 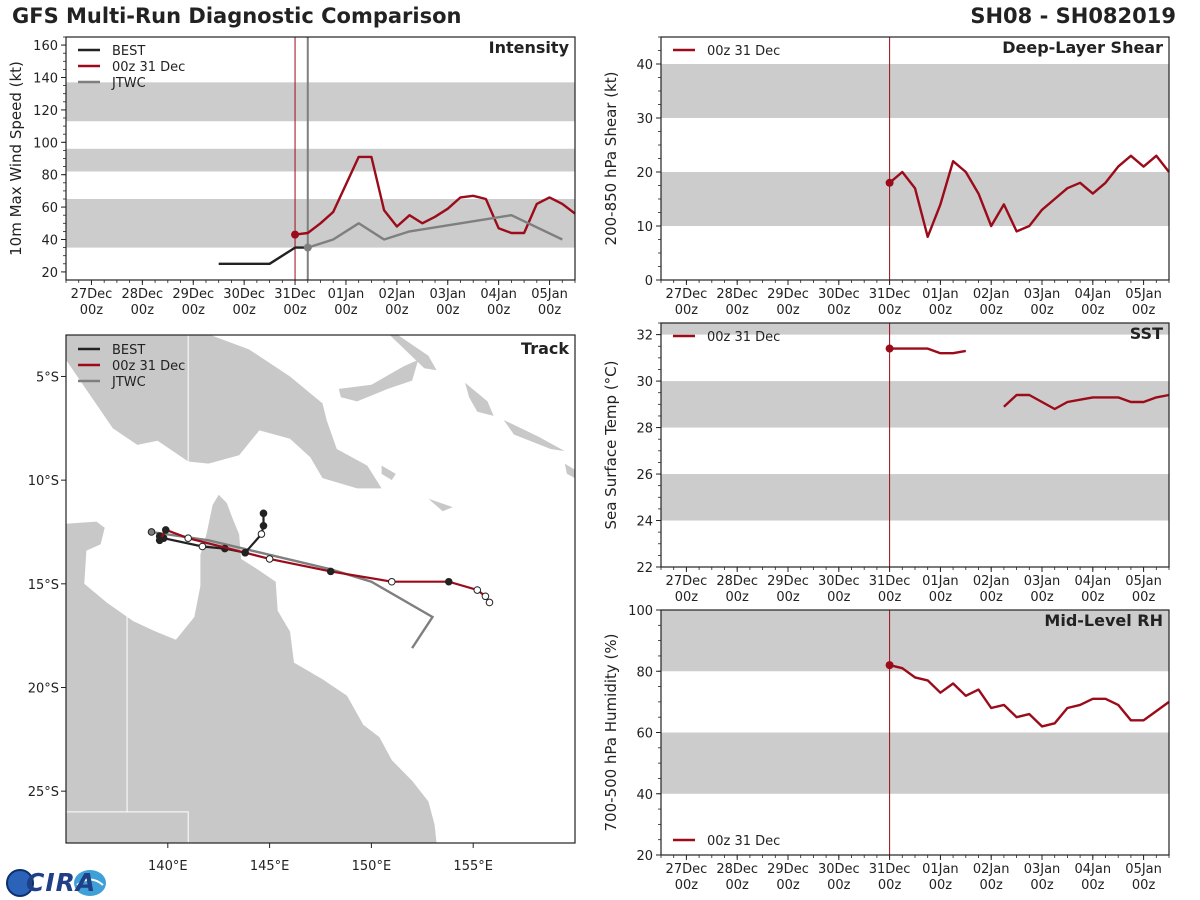 I want to click on sa-border, so click(x=127, y=827).